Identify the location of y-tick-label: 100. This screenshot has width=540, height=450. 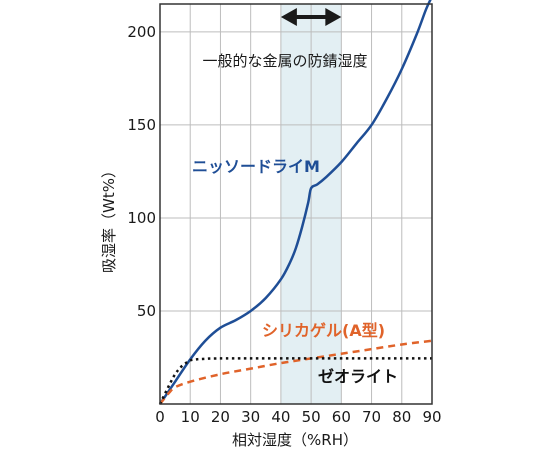
(141, 218).